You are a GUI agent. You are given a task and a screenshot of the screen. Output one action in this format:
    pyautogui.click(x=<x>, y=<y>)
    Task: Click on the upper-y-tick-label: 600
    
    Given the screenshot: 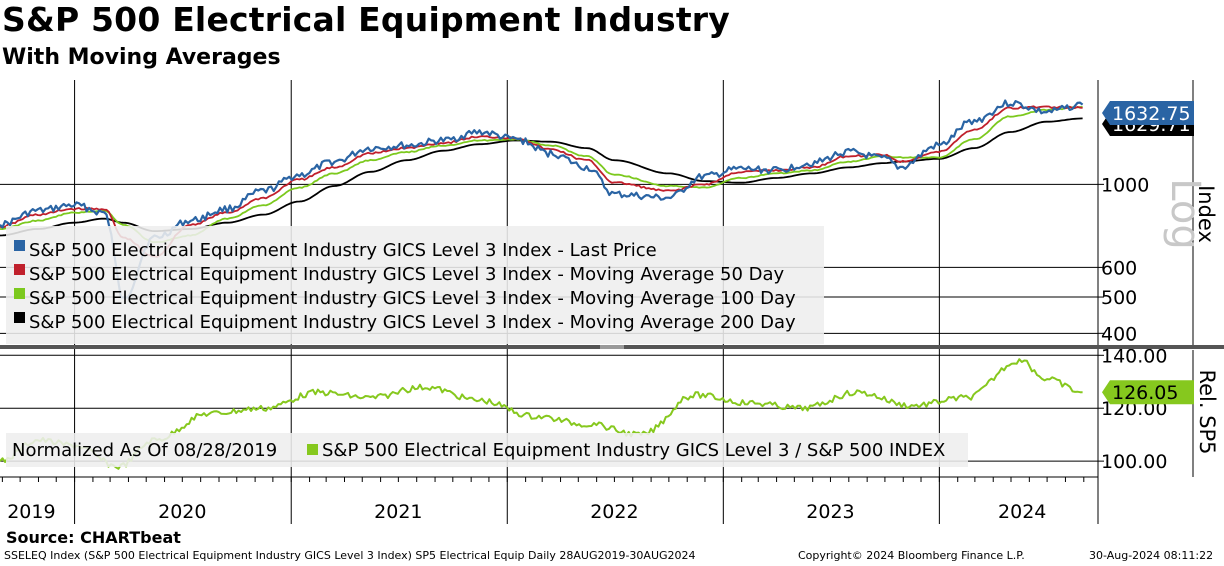 What is the action you would take?
    pyautogui.click(x=1119, y=268)
    